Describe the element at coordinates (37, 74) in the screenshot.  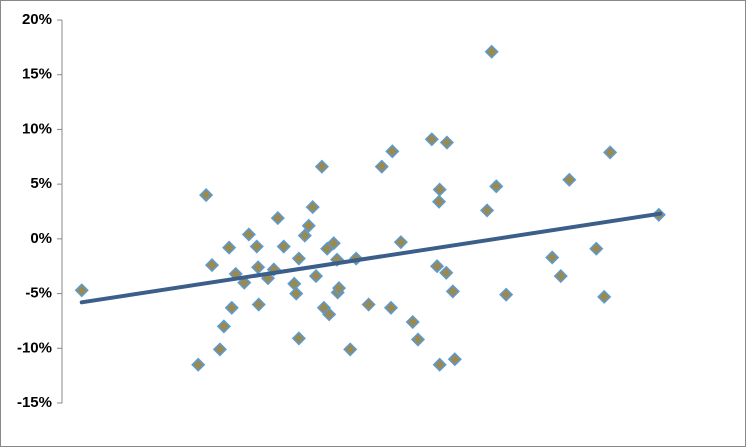
I see `y-tick-label: 15%` at that location.